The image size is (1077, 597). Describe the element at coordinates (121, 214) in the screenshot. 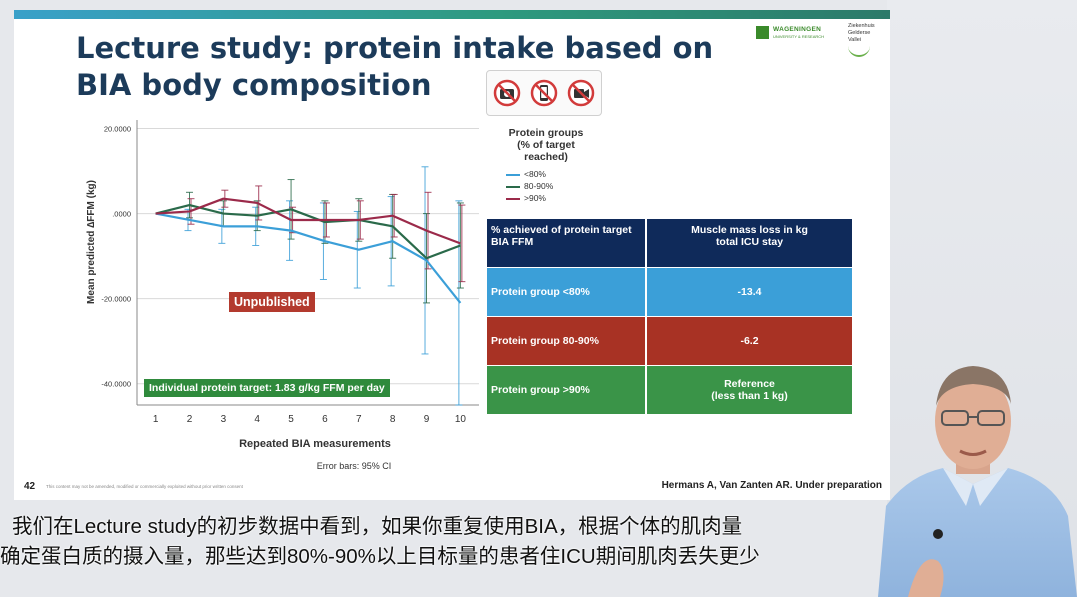

I see `y-tick-label: .0000` at that location.